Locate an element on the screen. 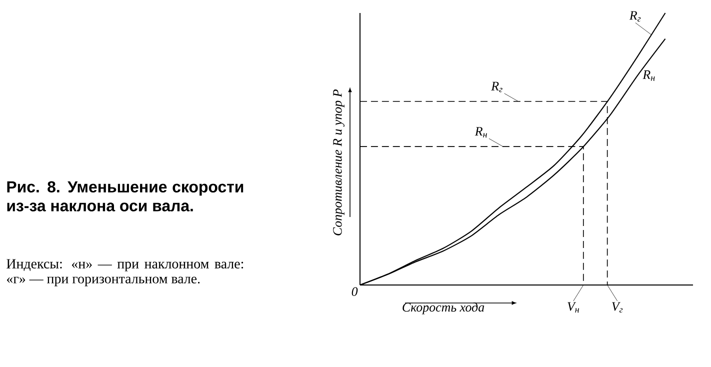 This screenshot has width=711, height=367. ref-line-label: R$_{г}$ is located at coordinates (496, 87).